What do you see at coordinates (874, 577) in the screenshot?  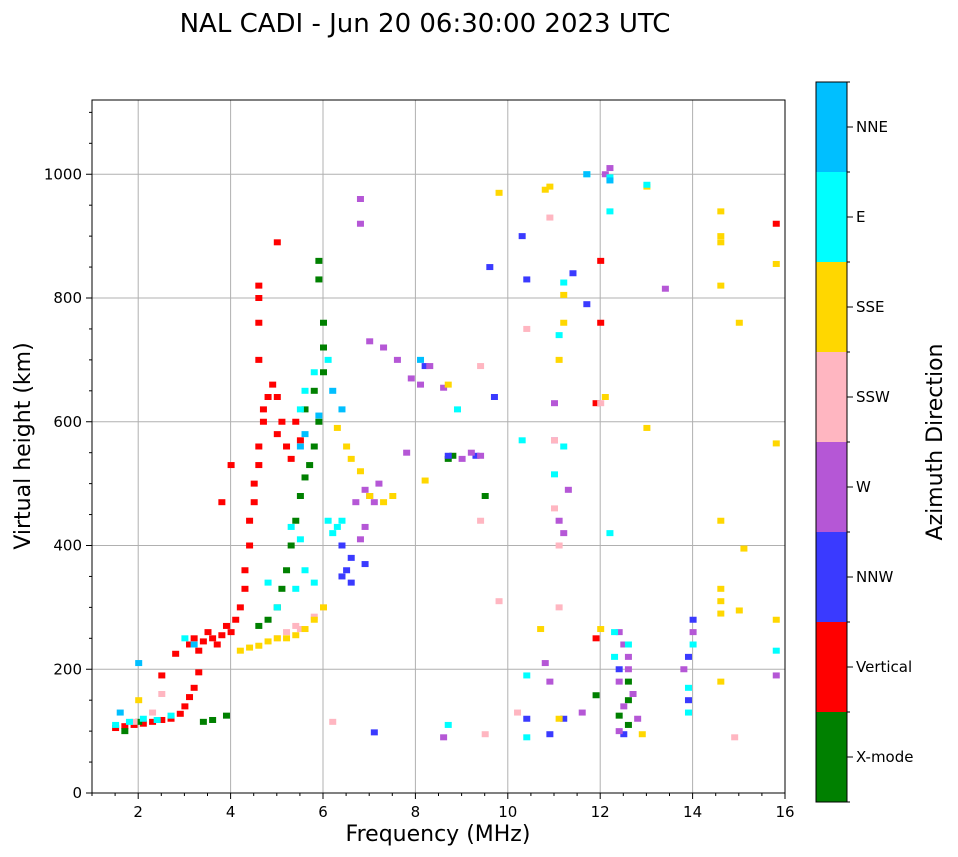 I see `colorbar-tick-label: NNW` at bounding box center [874, 577].